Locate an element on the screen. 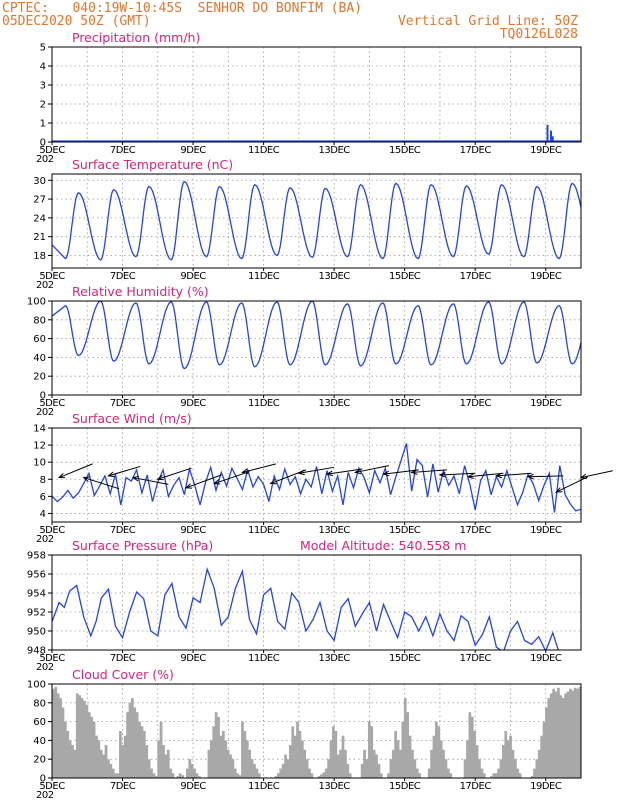 Image resolution: width=618 pixels, height=800 pixels. y-tick-label: 20 is located at coordinates (39, 760).